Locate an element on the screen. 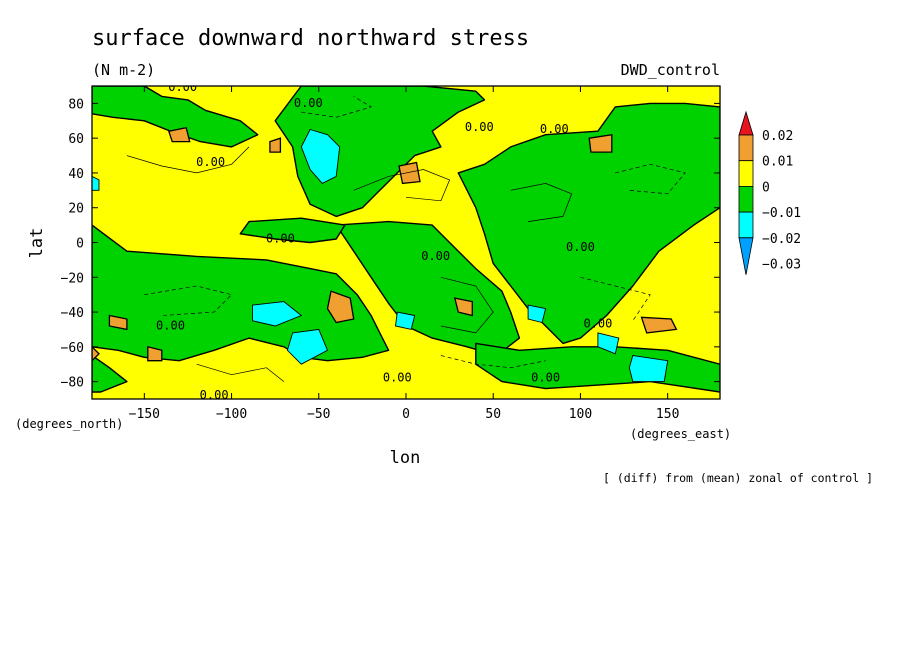 Image resolution: width=904 pixels, height=654 pixels. y-tick-label: 40 is located at coordinates (76, 174).